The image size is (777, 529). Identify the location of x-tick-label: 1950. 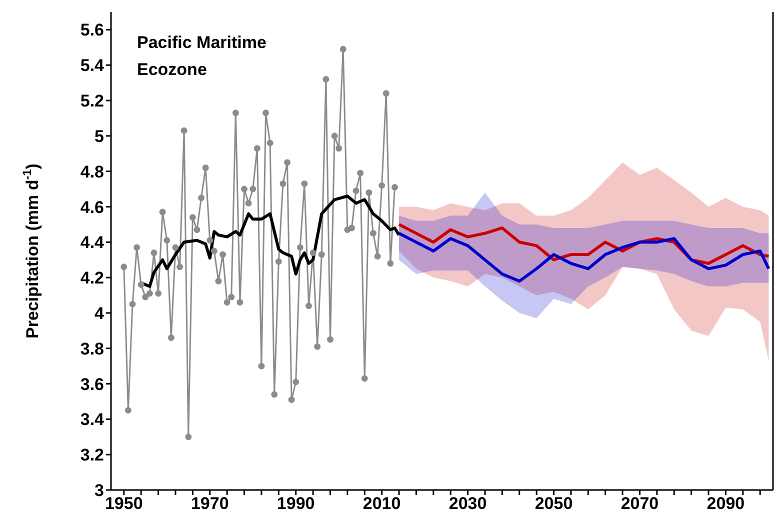
(123, 504).